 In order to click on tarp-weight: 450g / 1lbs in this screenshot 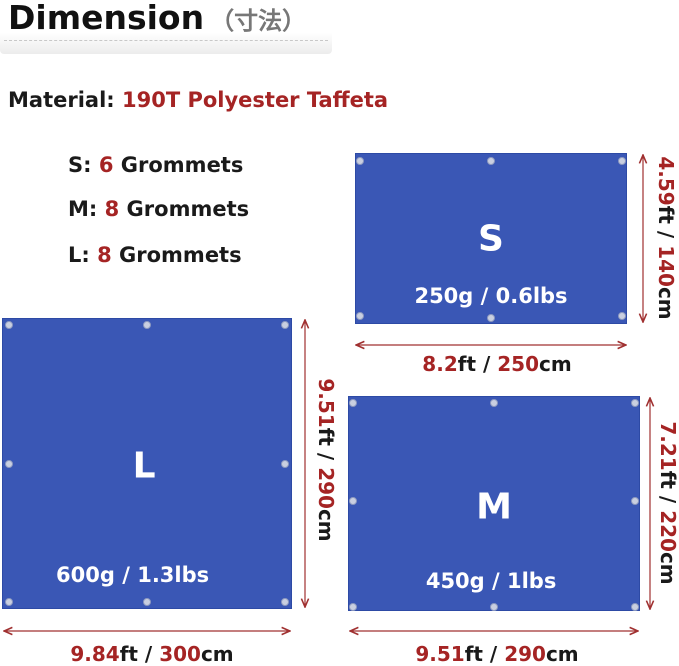, I will do `click(491, 581)`.